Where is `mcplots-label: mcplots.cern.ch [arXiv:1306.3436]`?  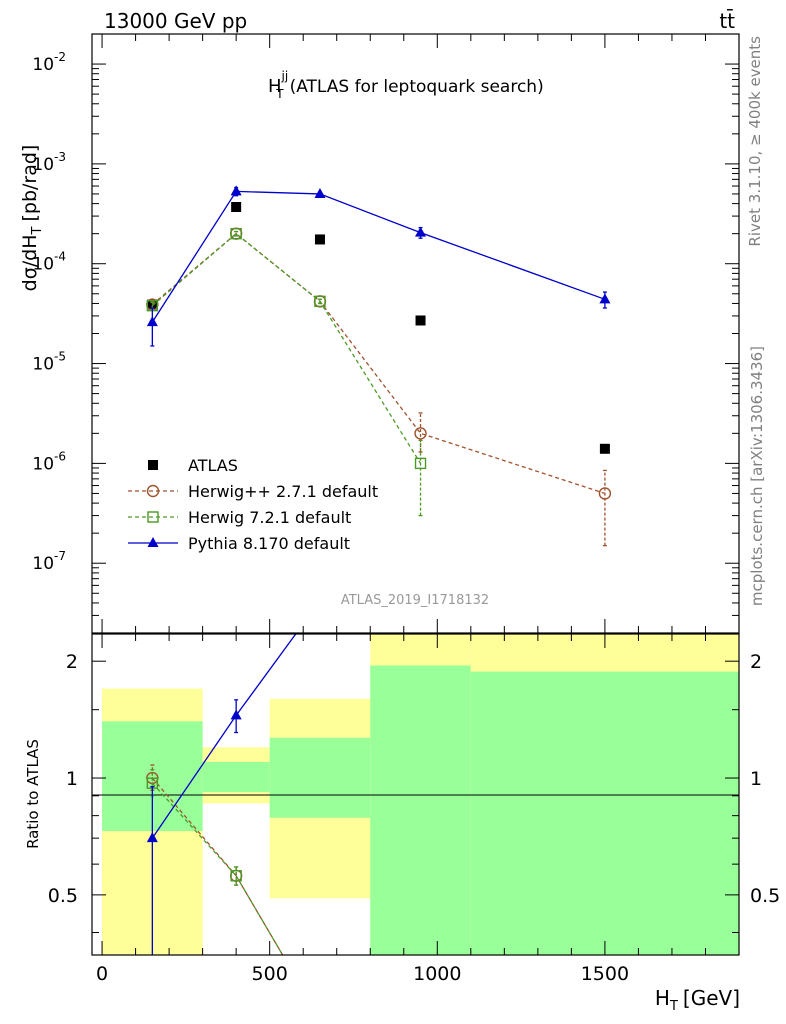 mcplots-label: mcplots.cern.ch [arXiv:1306.3436] is located at coordinates (757, 476).